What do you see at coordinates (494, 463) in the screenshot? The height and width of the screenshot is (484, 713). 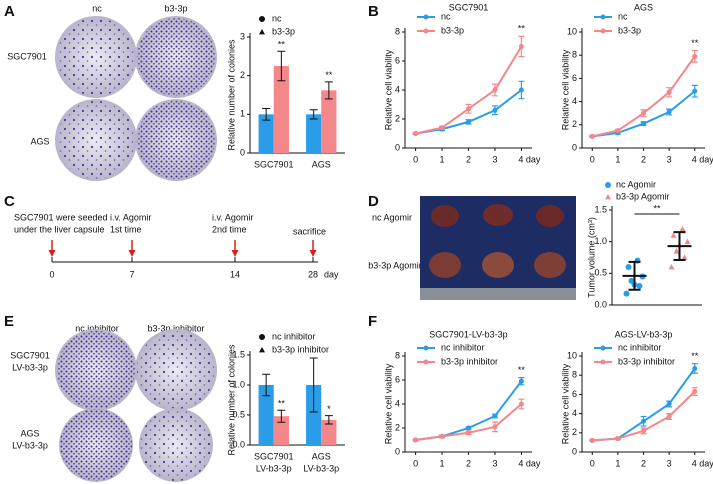 I see `x-tick-label: 3` at bounding box center [494, 463].